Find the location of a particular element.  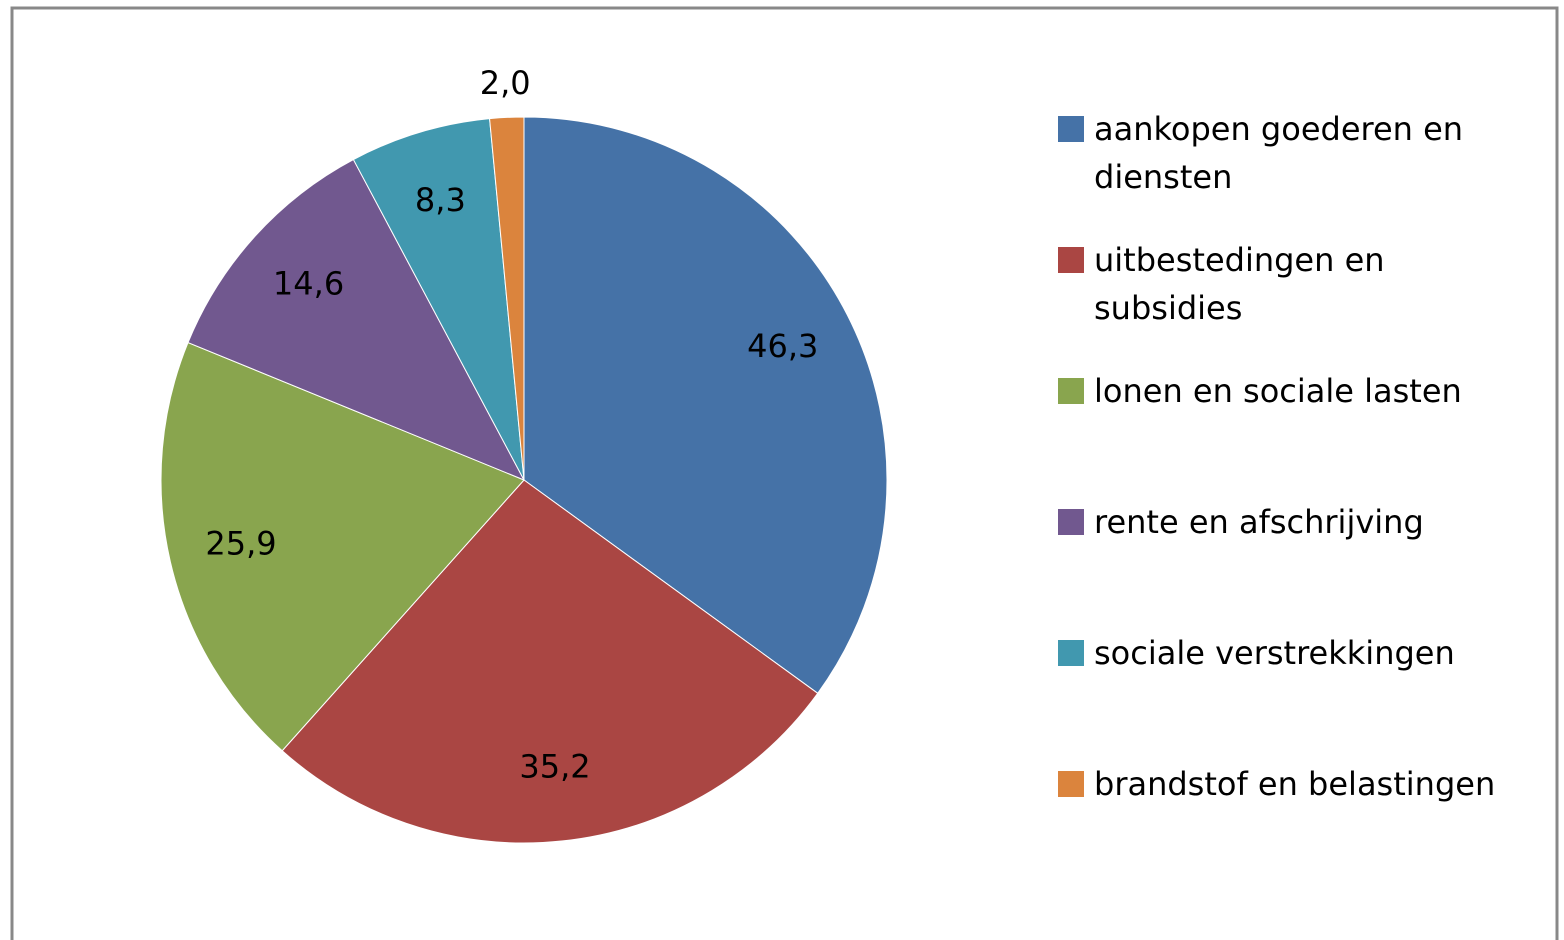

legend-item: uitbestedingen en subsidies is located at coordinates (1298, 301).